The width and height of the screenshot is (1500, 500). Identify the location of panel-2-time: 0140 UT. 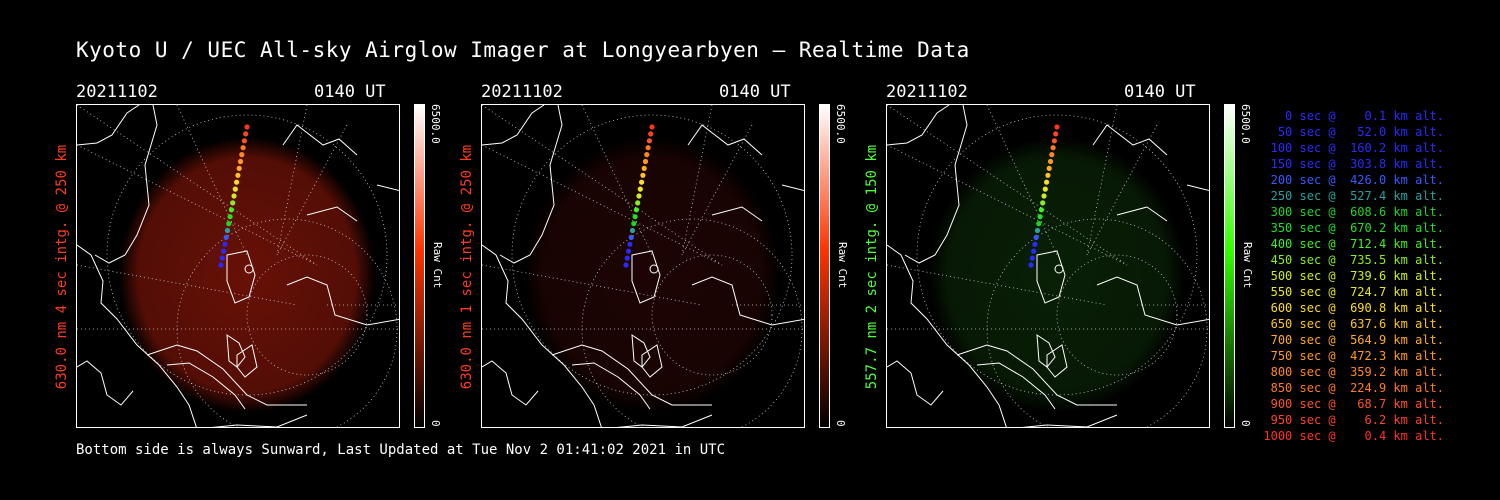
(755, 92).